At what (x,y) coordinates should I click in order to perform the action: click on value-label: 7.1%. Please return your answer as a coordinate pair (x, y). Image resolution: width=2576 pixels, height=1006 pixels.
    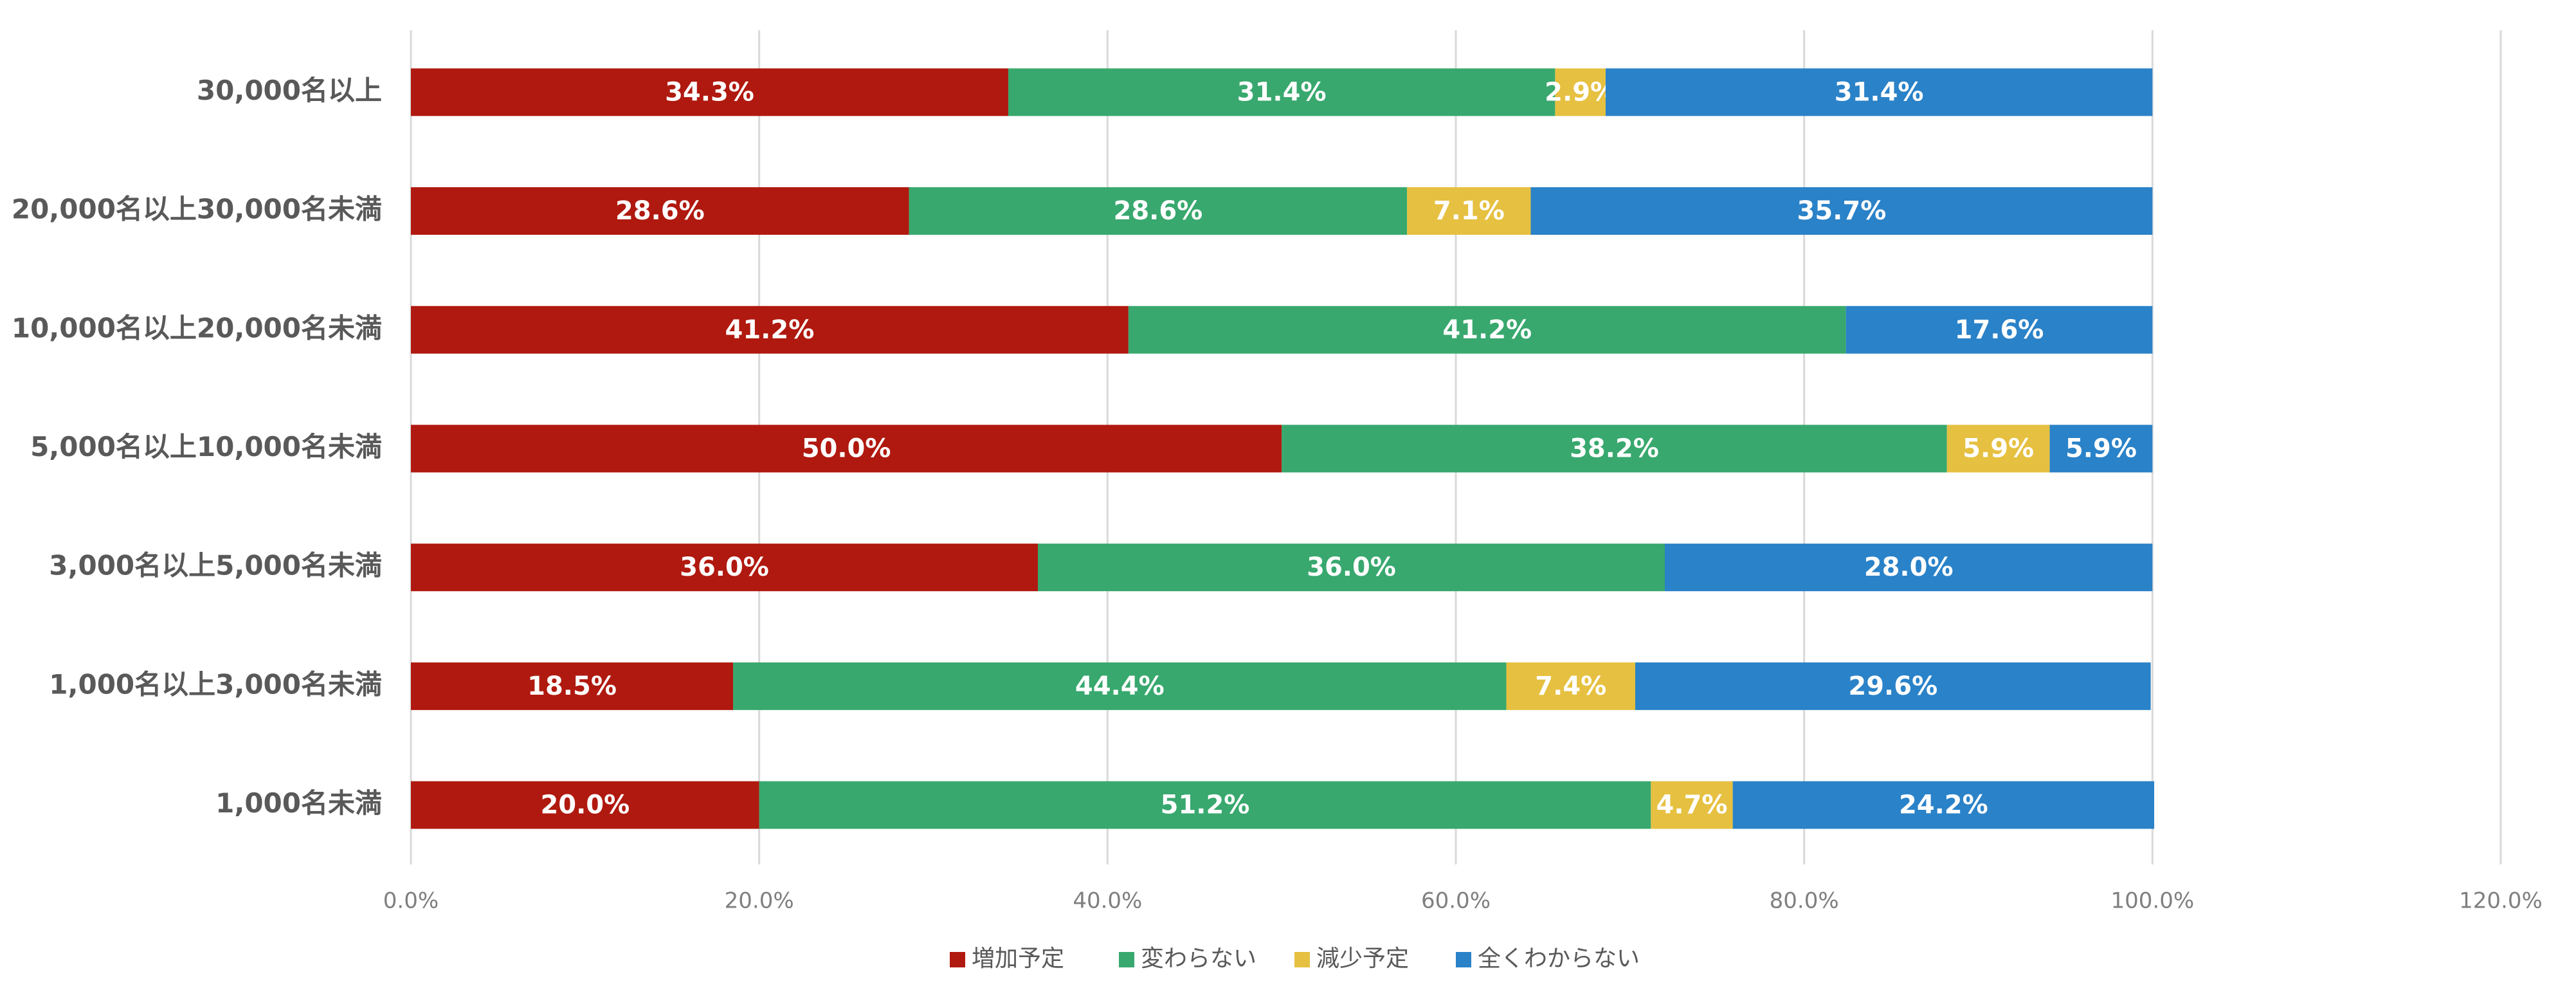
    Looking at the image, I should click on (1469, 211).